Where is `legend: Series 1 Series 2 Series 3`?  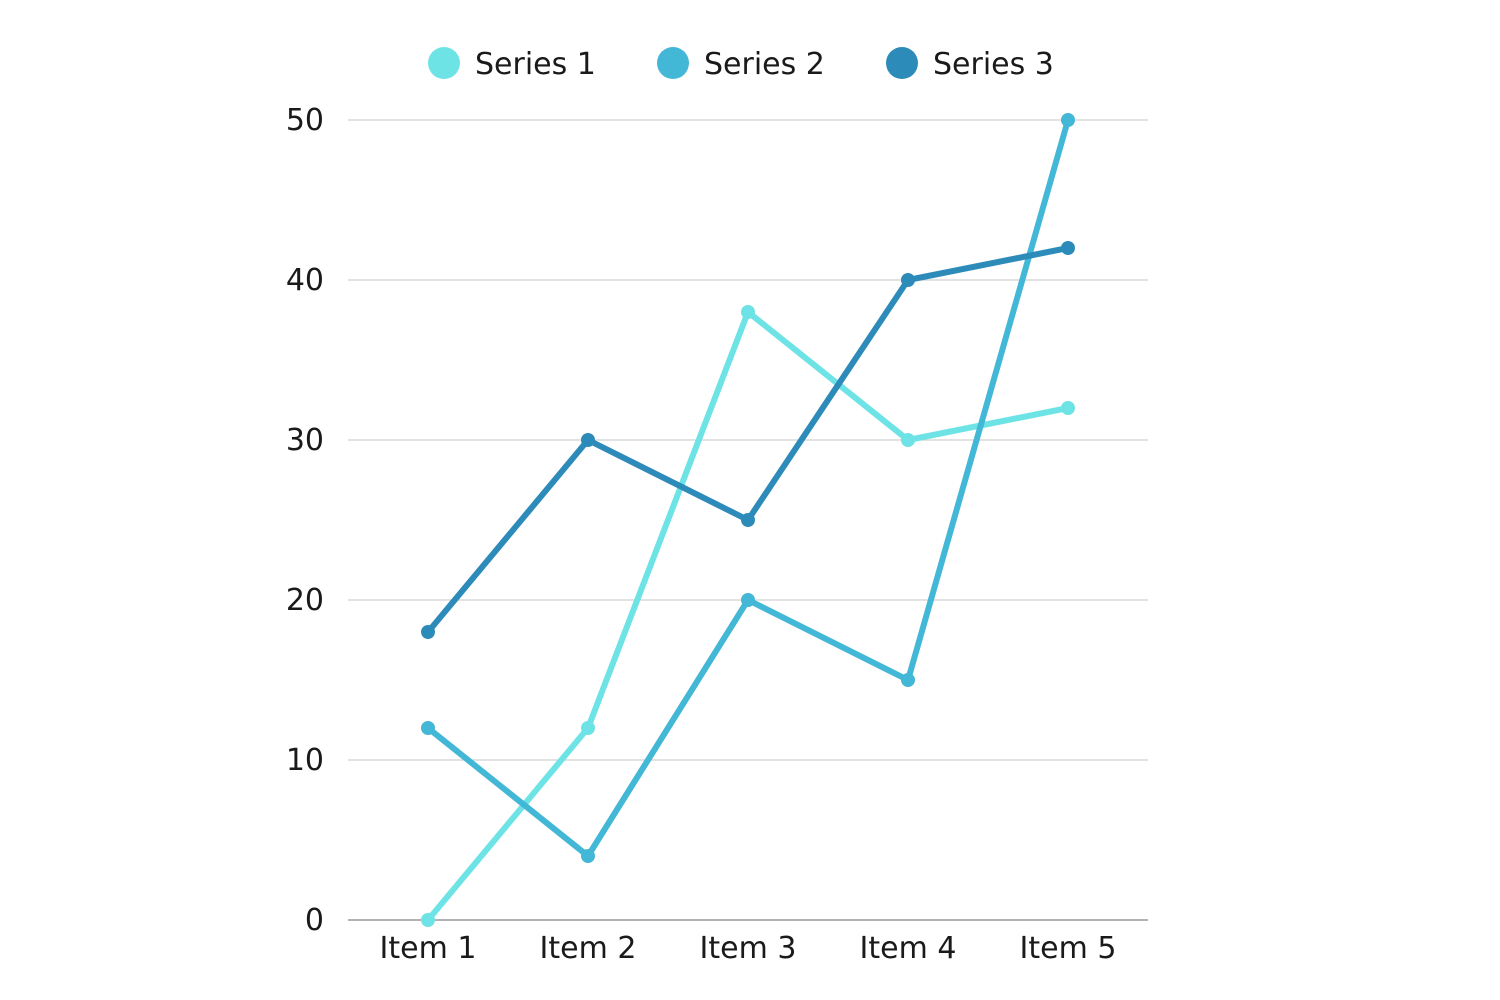 legend: Series 1 Series 2 Series 3 is located at coordinates (741, 64).